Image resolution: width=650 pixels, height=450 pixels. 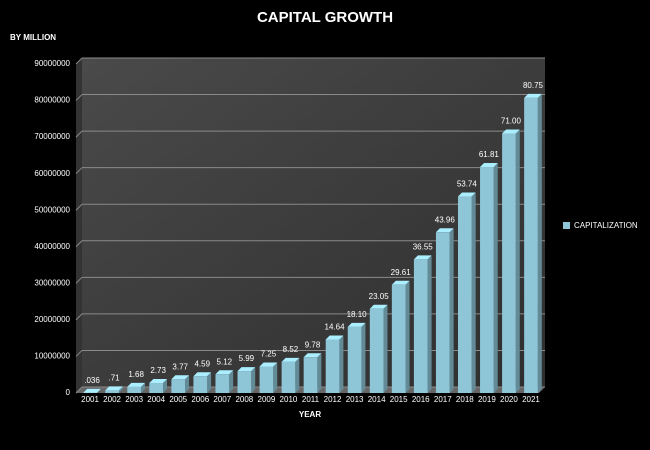 What do you see at coordinates (311, 399) in the screenshot?
I see `x-tick-label: 2011` at bounding box center [311, 399].